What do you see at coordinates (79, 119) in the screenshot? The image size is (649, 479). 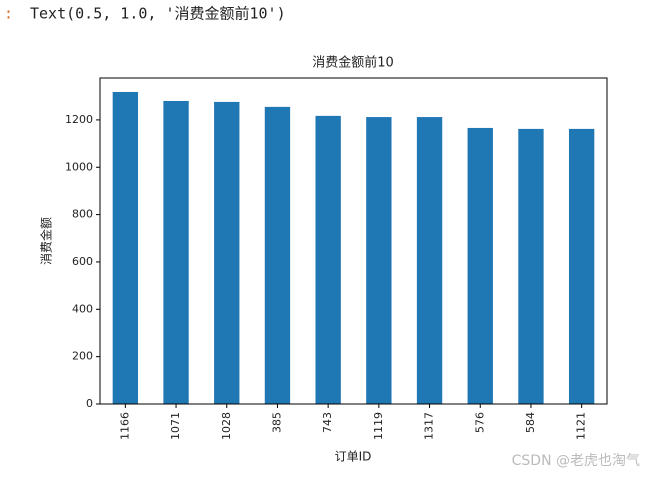 I see `y-tick-label: 1200` at bounding box center [79, 119].